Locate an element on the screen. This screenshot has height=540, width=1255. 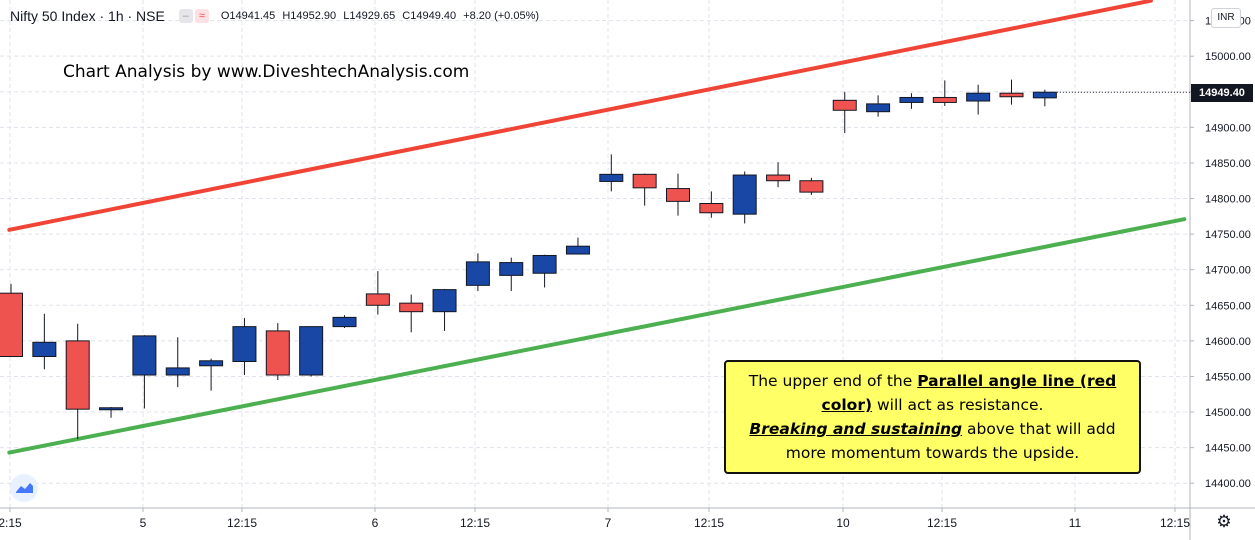
time-tick-label: 11 is located at coordinates (1075, 523).